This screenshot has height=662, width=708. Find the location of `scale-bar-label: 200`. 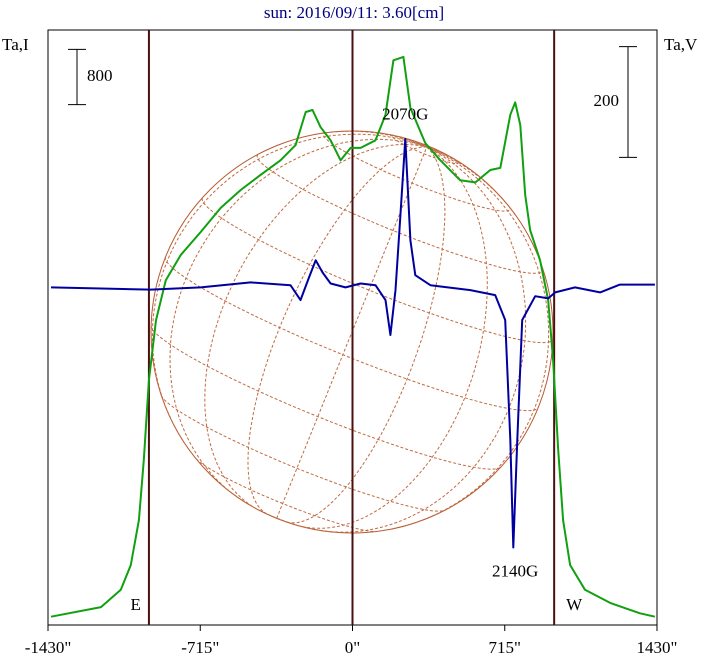

scale-bar-label: 200 is located at coordinates (607, 100).